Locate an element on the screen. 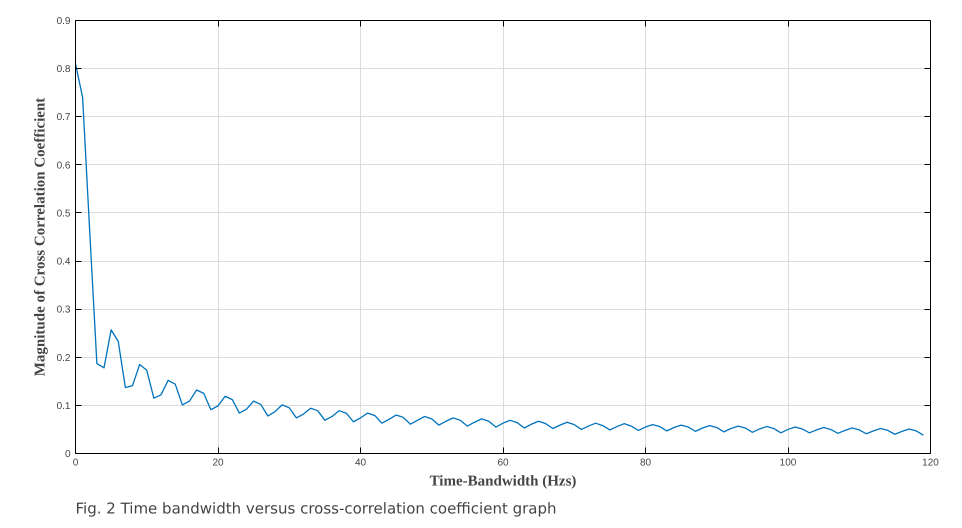 Image resolution: width=962 pixels, height=528 pixels. x-tick-label: 40 is located at coordinates (360, 463).